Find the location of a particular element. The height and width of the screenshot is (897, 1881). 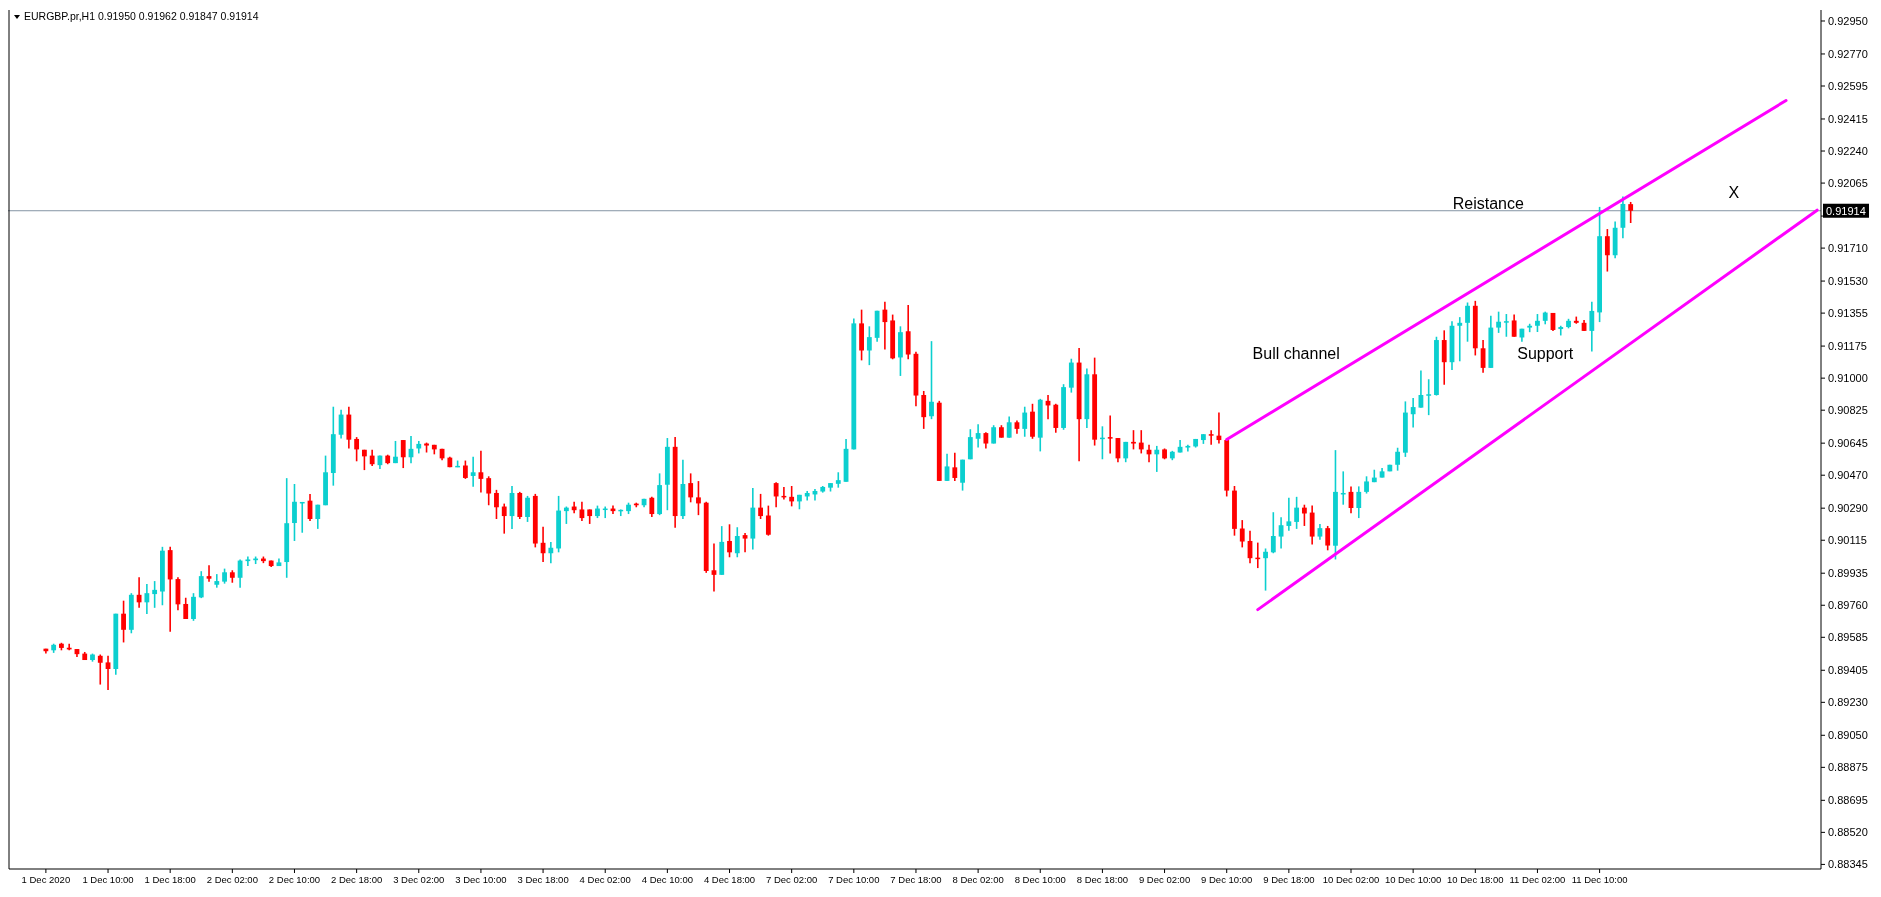

x-tick-label: 4 Dec 02:00 is located at coordinates (605, 879).